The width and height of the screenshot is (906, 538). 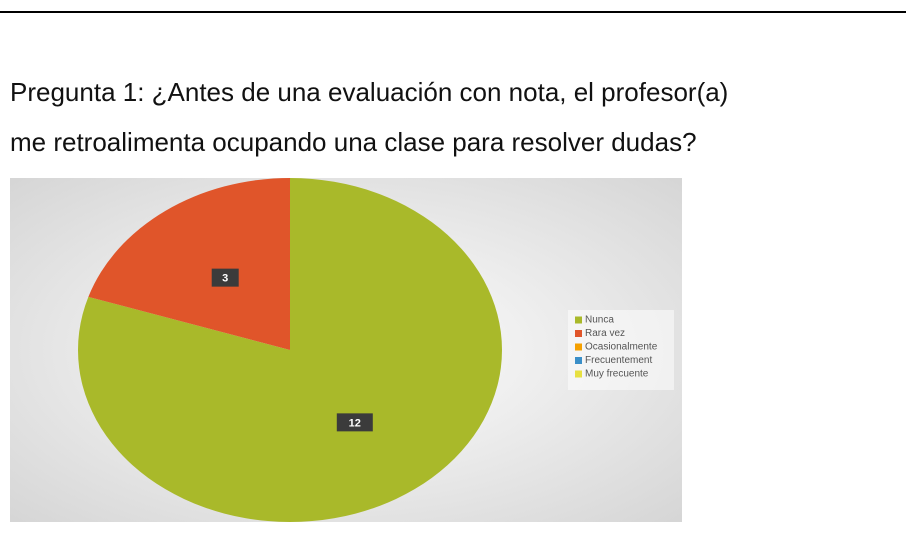 I want to click on data-label: 3, so click(x=225, y=279).